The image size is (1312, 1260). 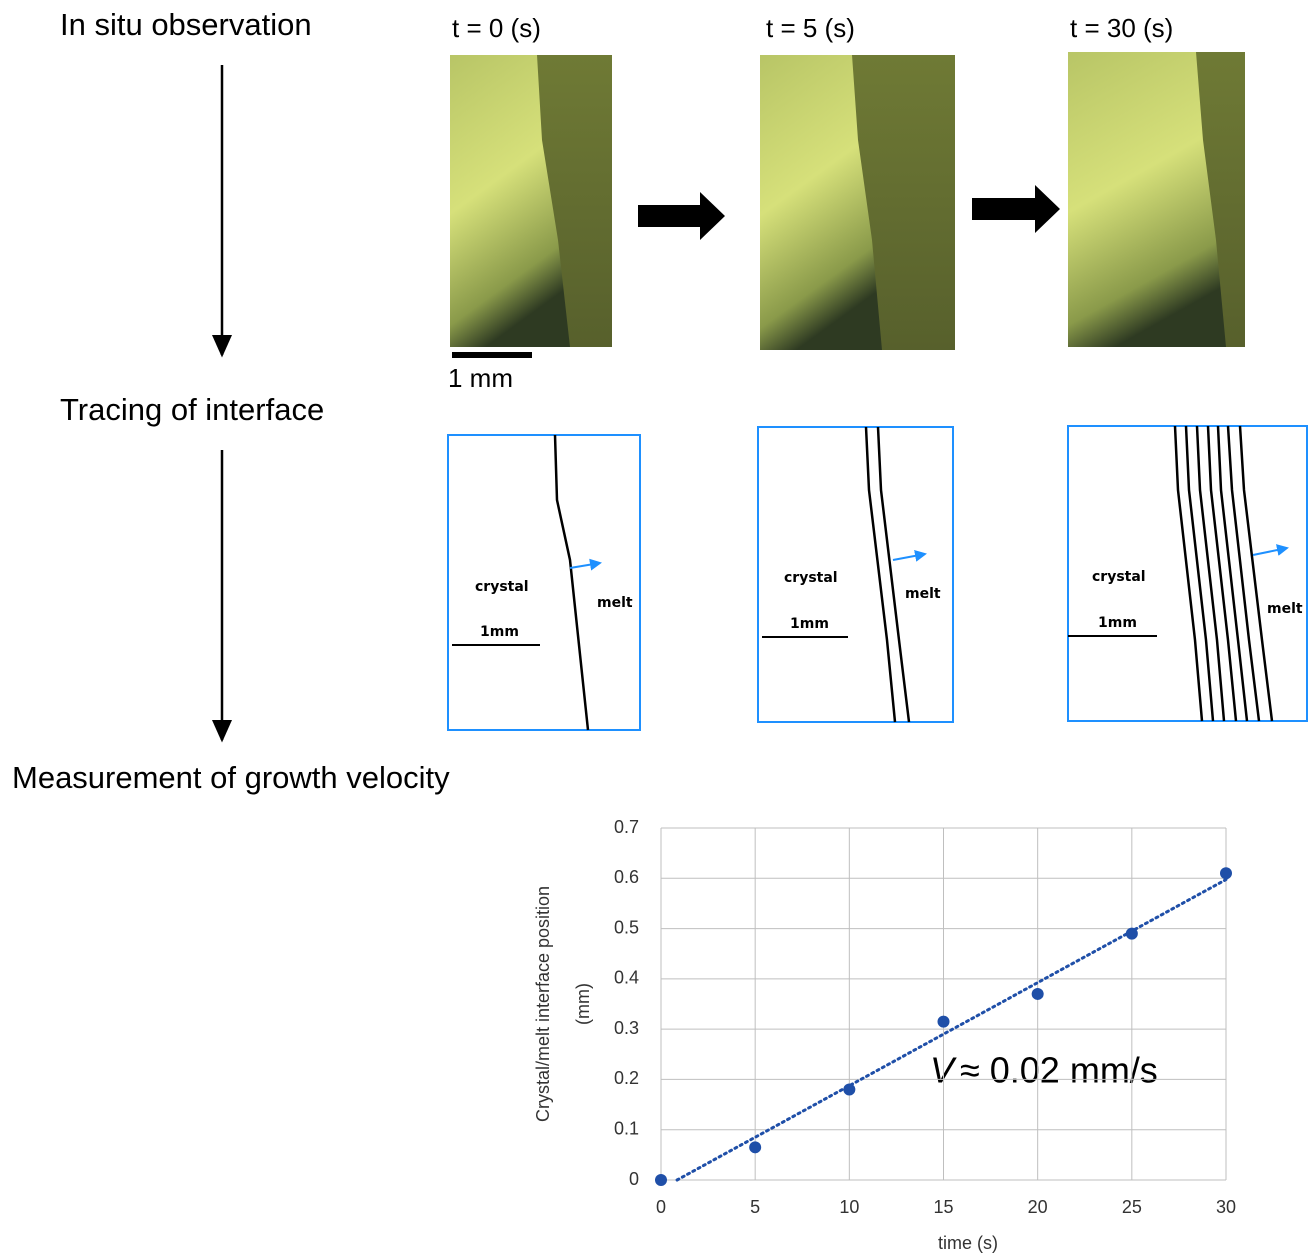 I want to click on x-tick-label: 10, so click(x=849, y=1207).